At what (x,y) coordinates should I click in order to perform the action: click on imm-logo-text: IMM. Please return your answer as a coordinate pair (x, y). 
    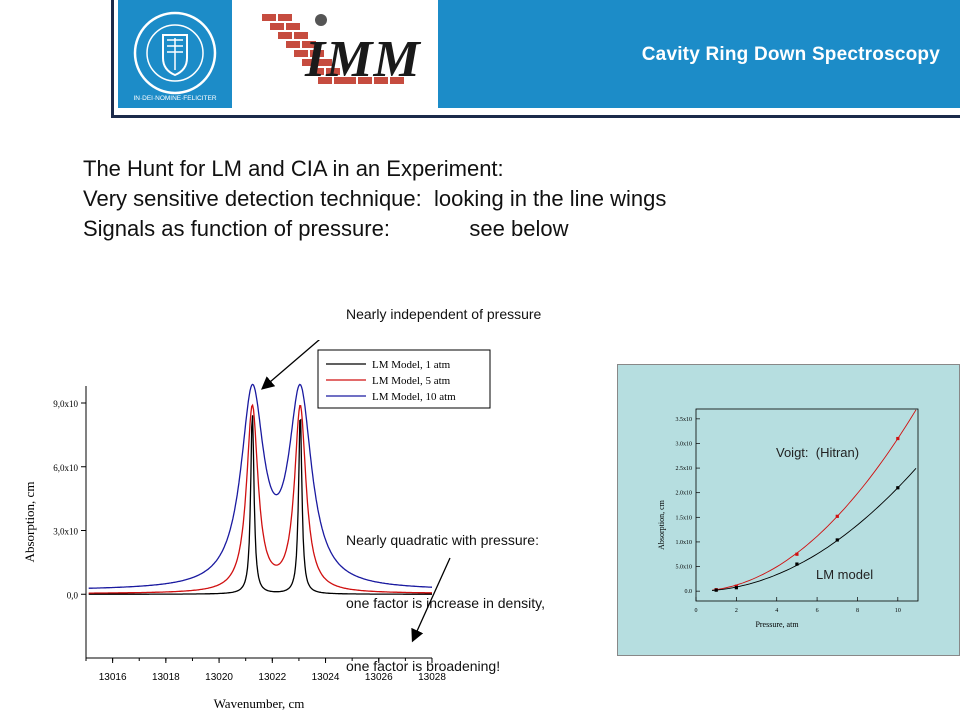
    Looking at the image, I should click on (363, 59).